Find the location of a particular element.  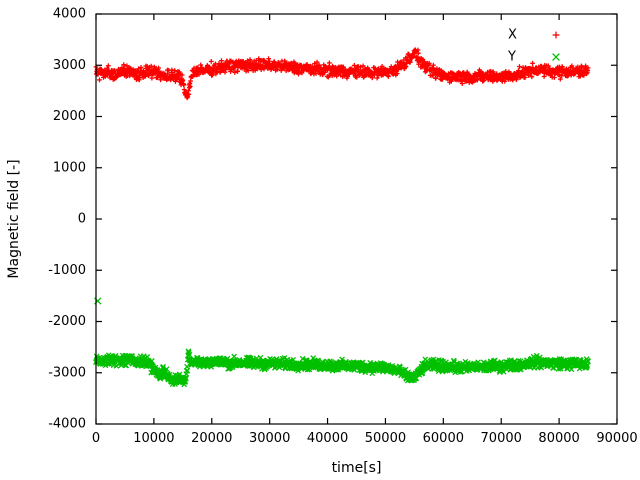

x-tick-label: 10000 is located at coordinates (153, 438).